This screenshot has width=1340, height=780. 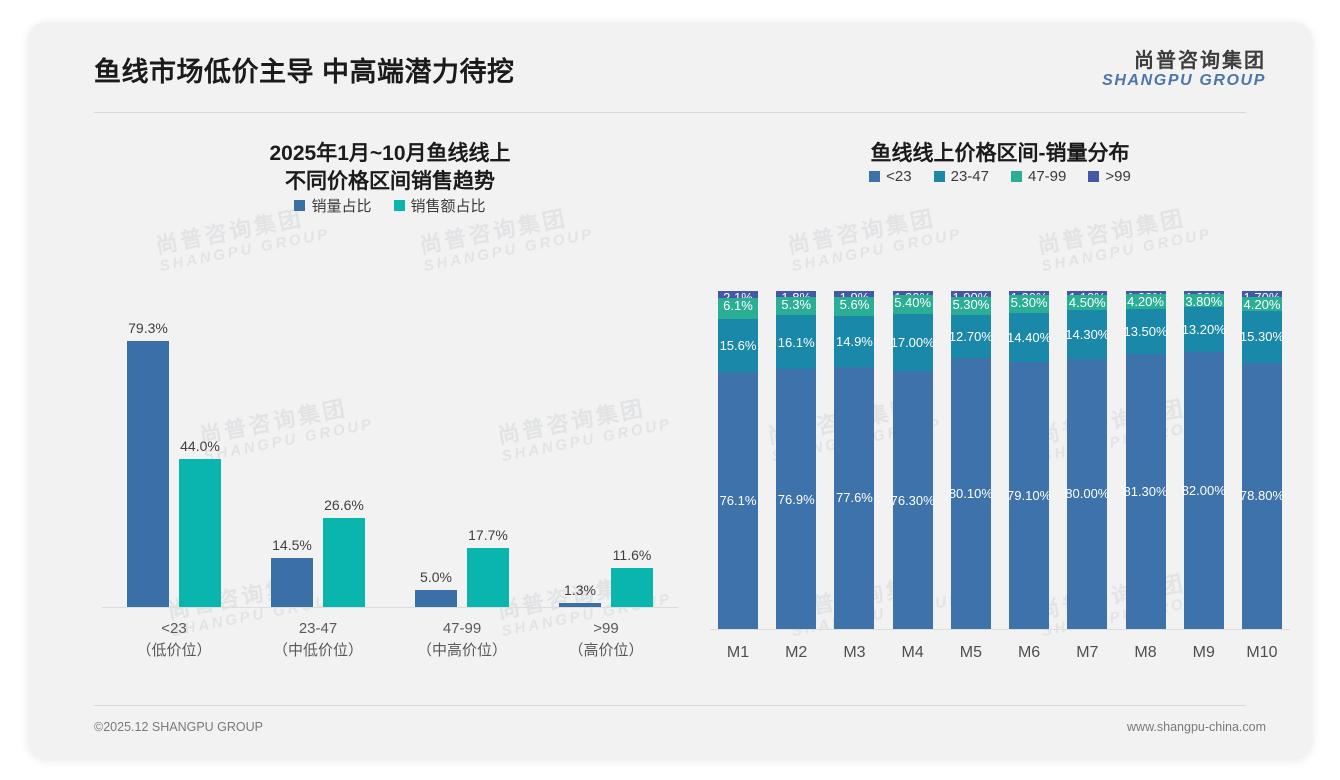 I want to click on segment-value-label: 6.1%, so click(x=738, y=306).